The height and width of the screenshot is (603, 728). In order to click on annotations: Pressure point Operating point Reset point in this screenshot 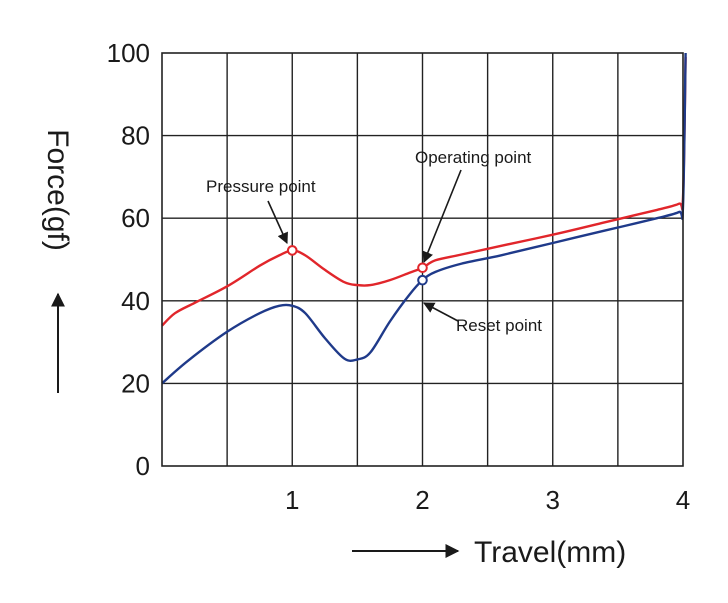, I will do `click(374, 241)`.